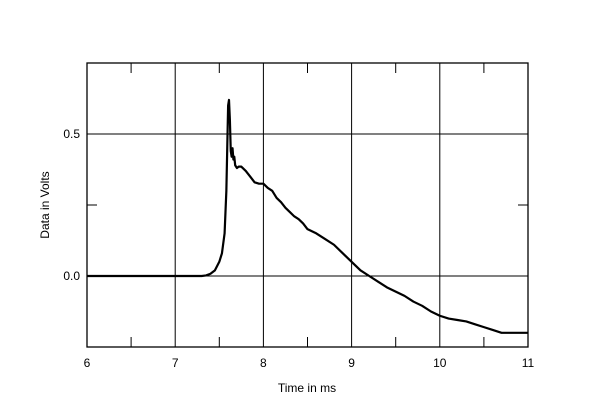  I want to click on x-tick-label: 10, so click(440, 363).